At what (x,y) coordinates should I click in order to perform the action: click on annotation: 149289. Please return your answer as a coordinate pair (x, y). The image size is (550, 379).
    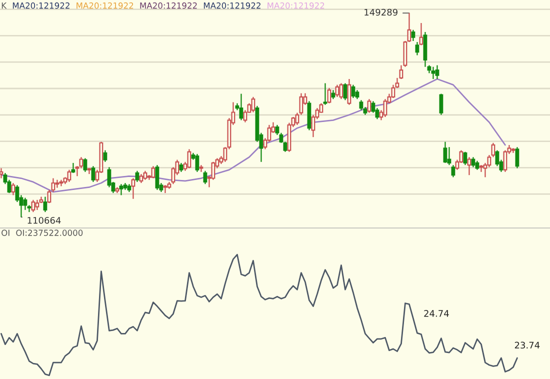
    Looking at the image, I should click on (381, 12).